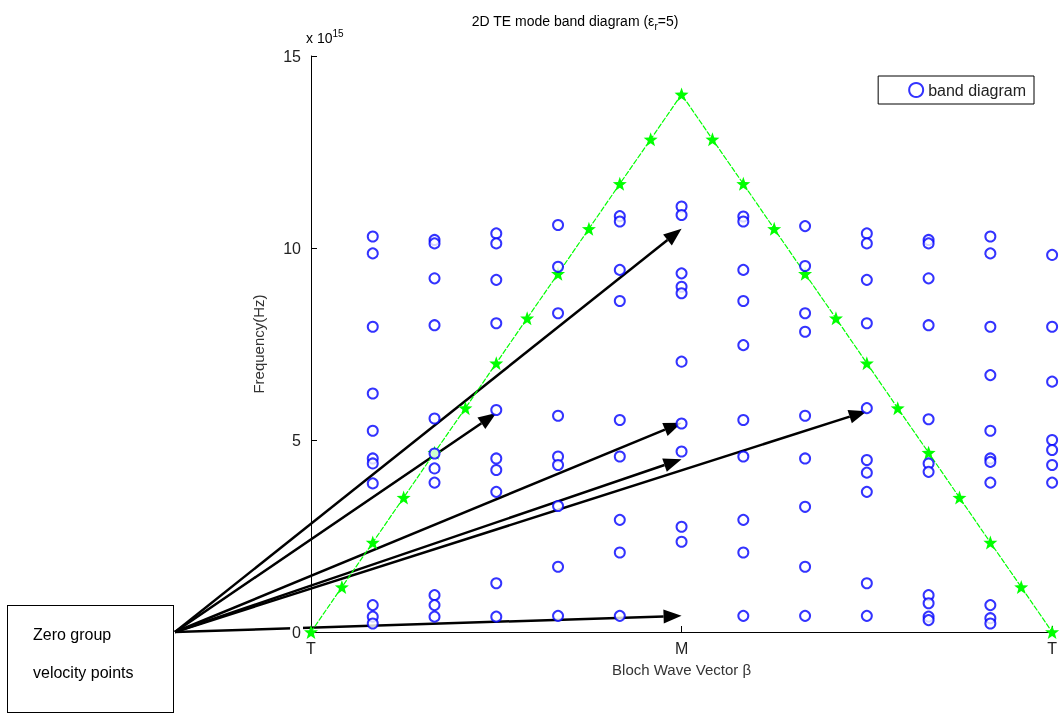  I want to click on y-tick-label: 5, so click(297, 440).